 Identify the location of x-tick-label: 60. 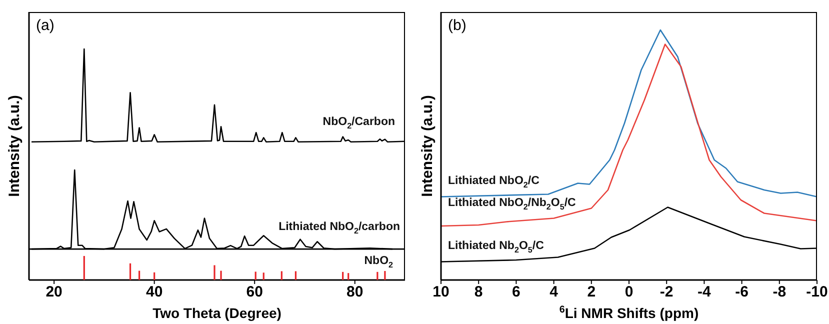
(254, 292).